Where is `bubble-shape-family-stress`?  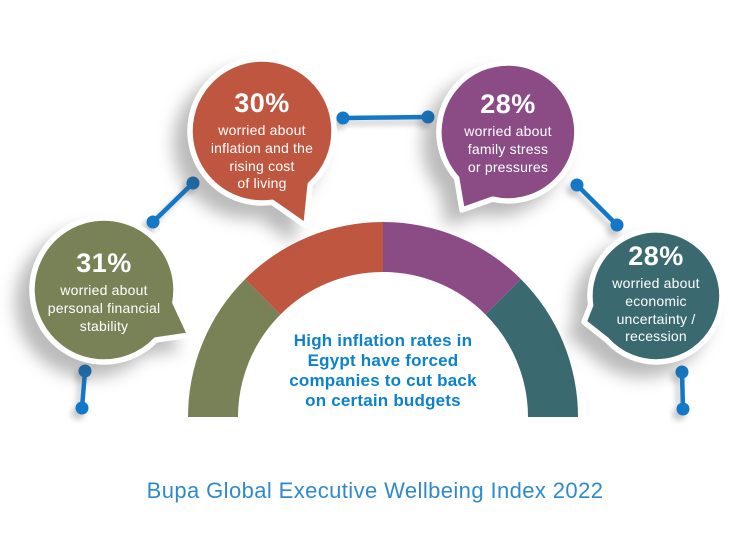 bubble-shape-family-stress is located at coordinates (508, 136).